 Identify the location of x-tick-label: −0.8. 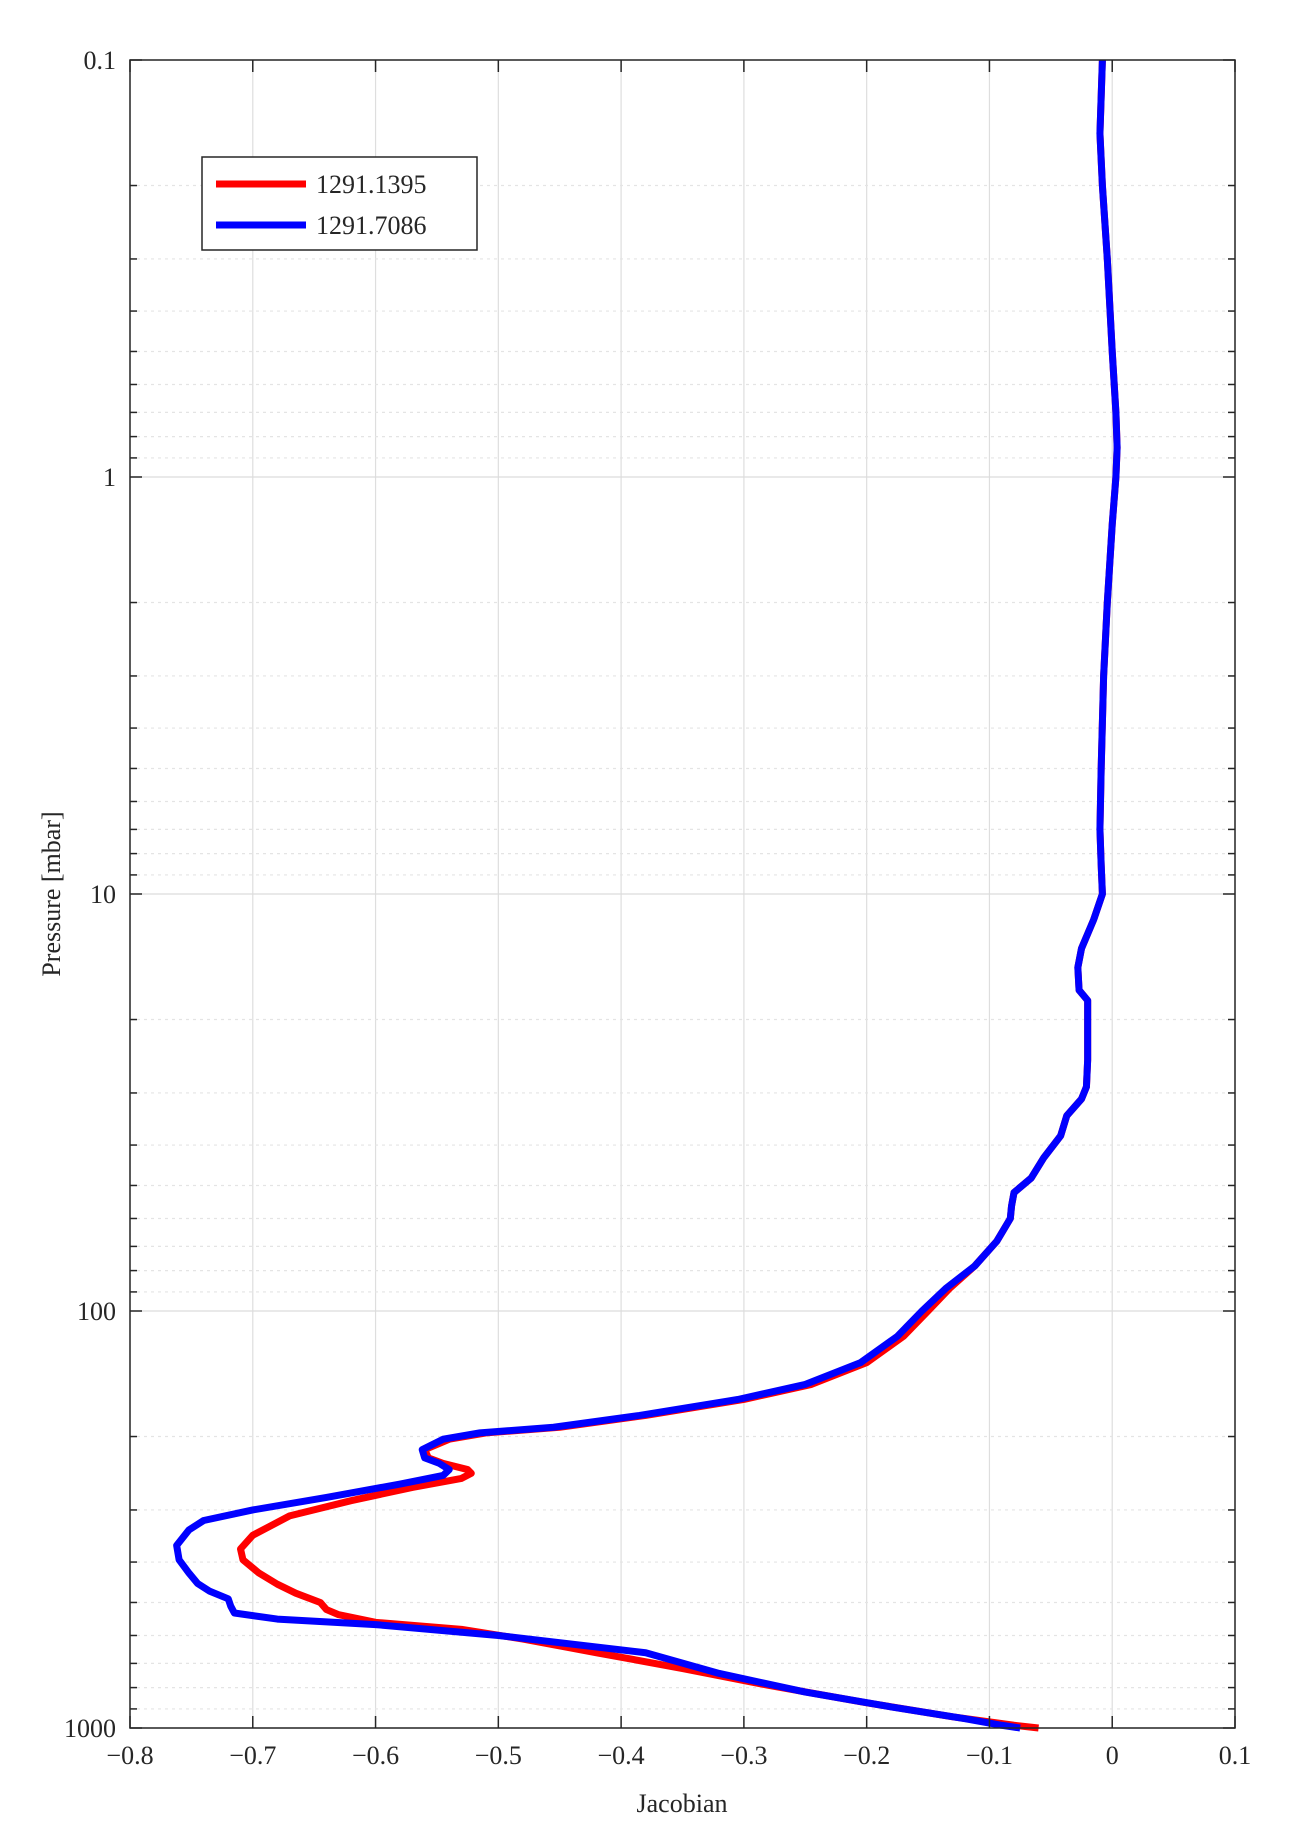
(129, 1755).